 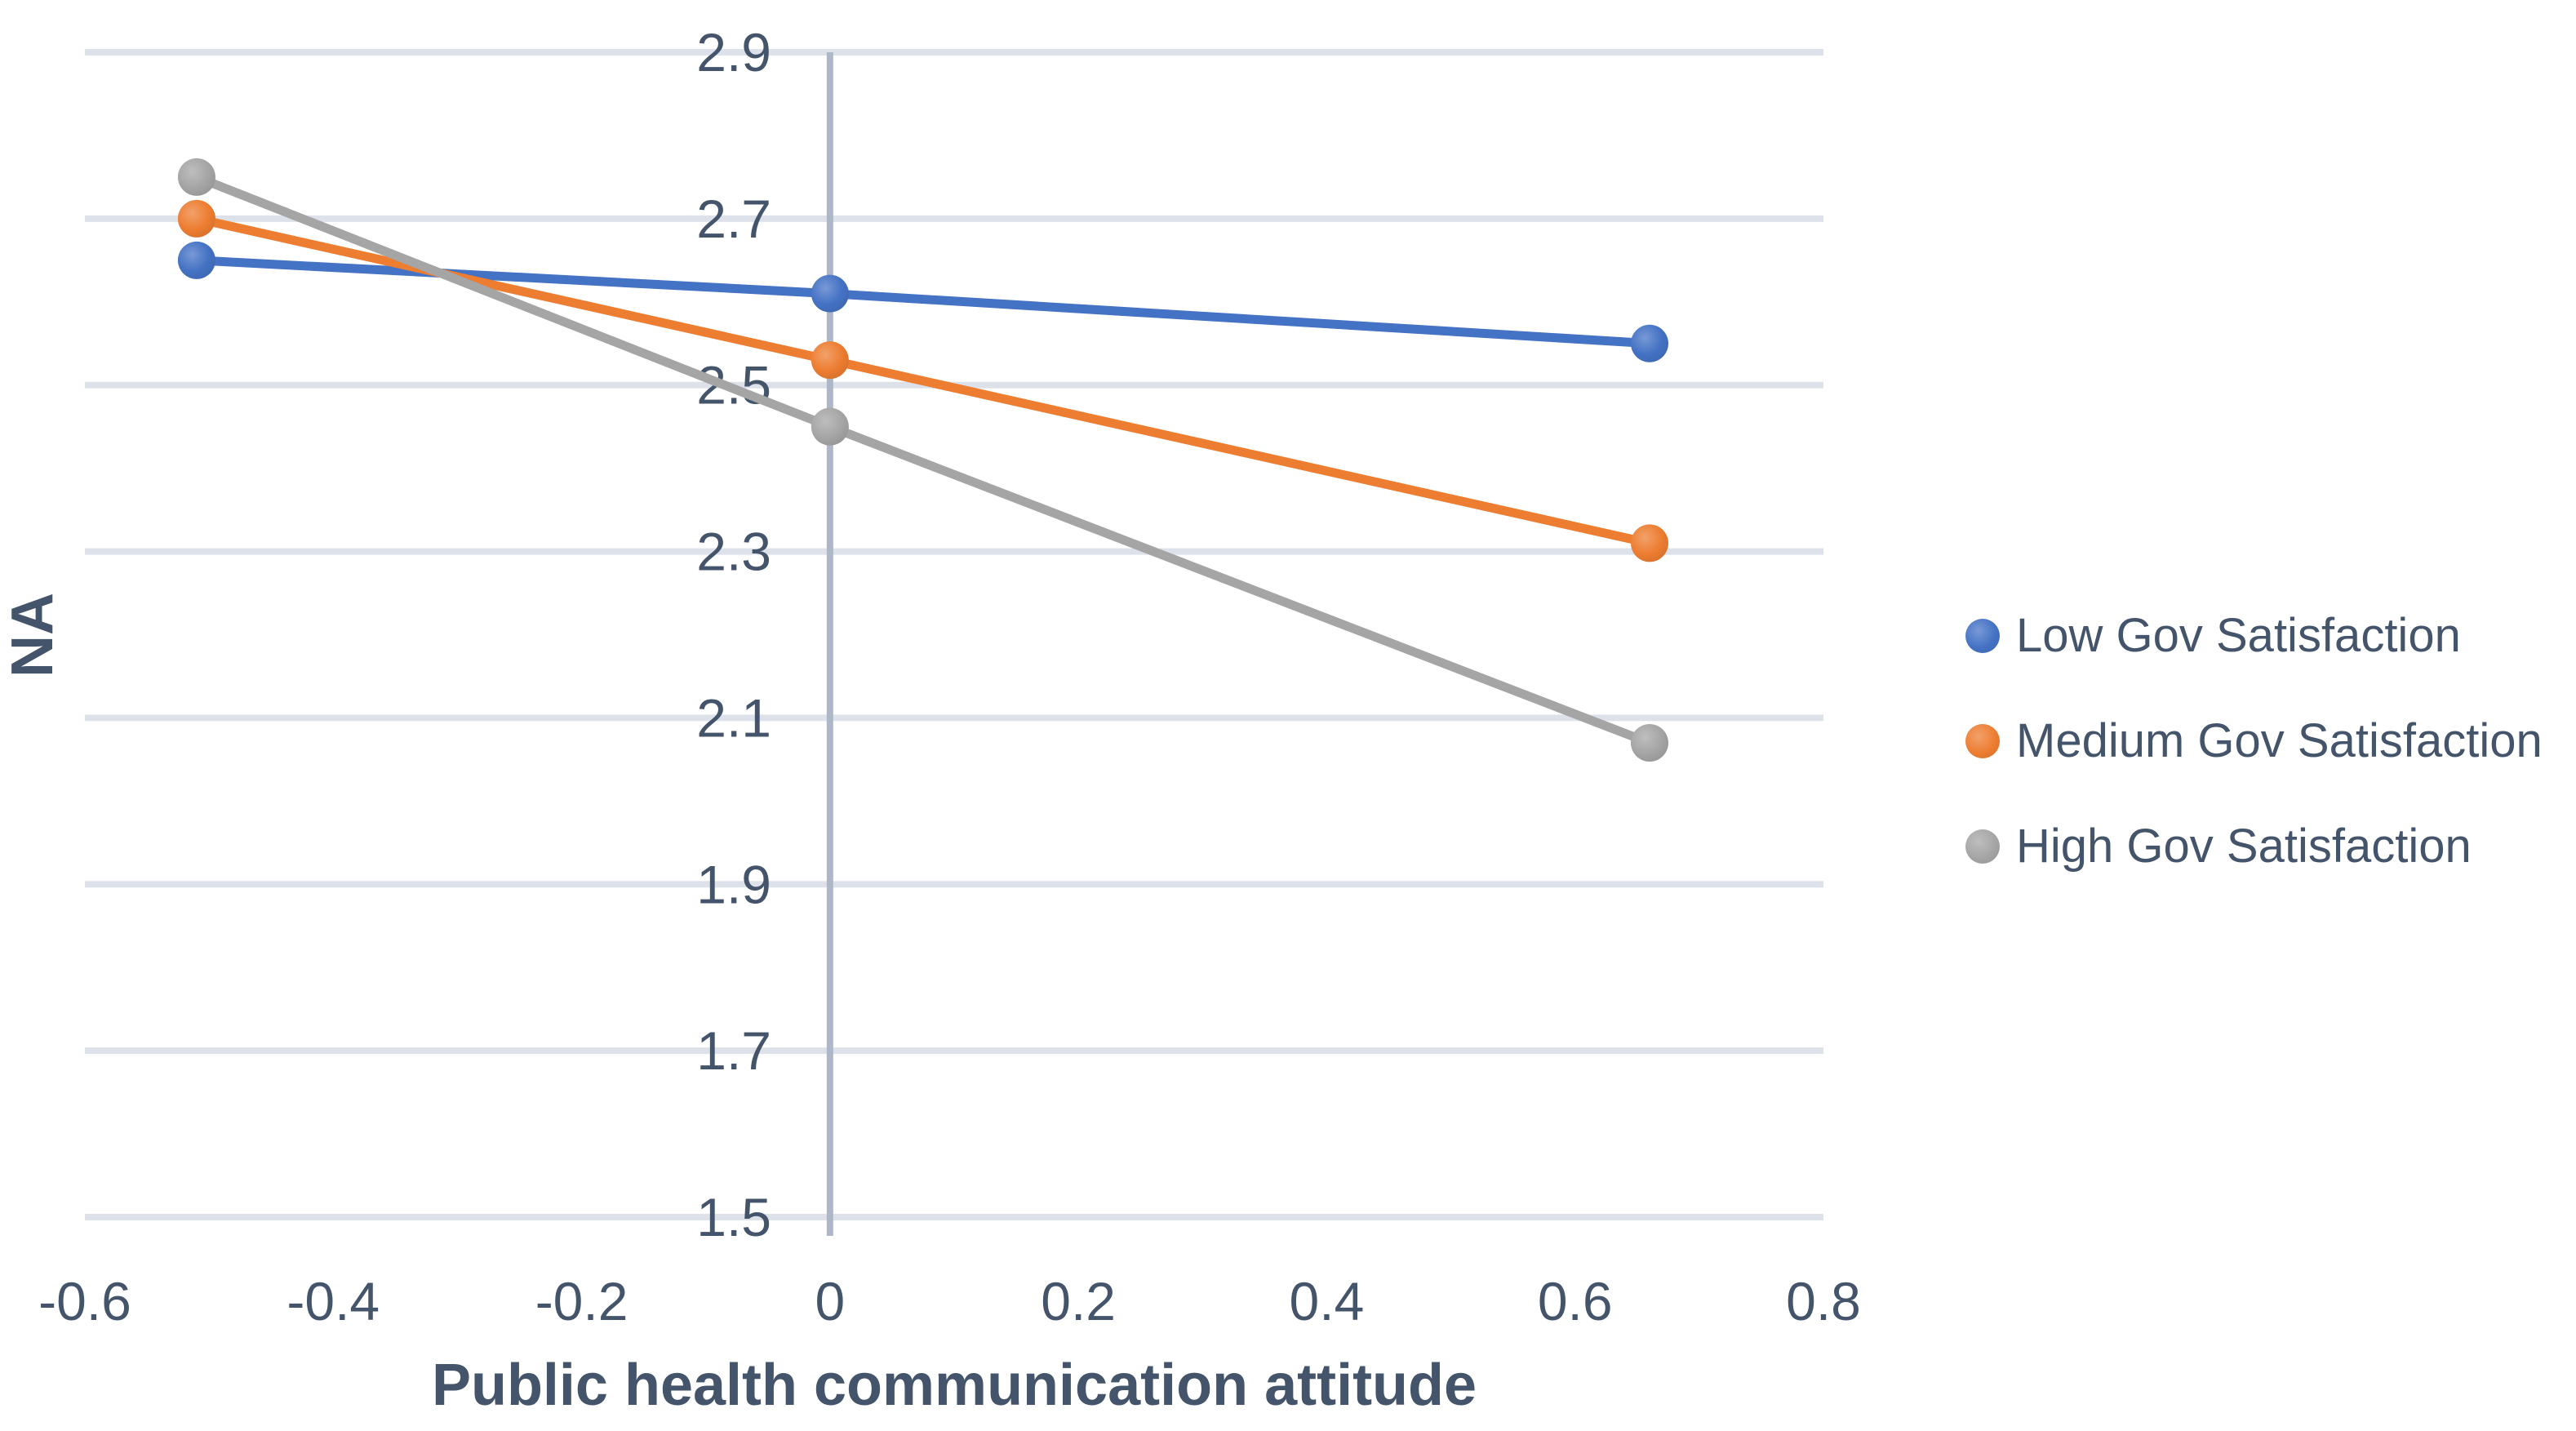 I want to click on y-tick-label: 1.7, so click(x=733, y=1051).